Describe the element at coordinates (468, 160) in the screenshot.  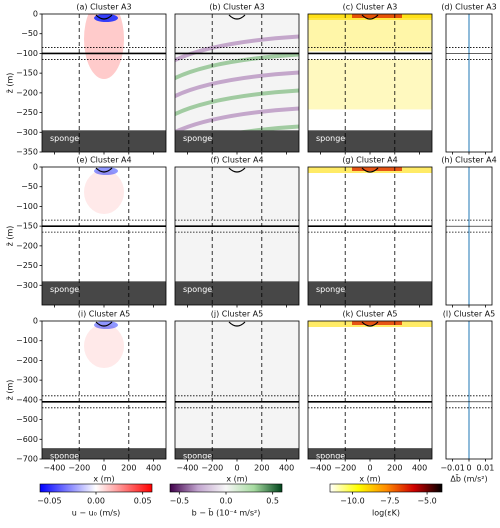
I see `panel-title: (h) Cluster A4` at that location.